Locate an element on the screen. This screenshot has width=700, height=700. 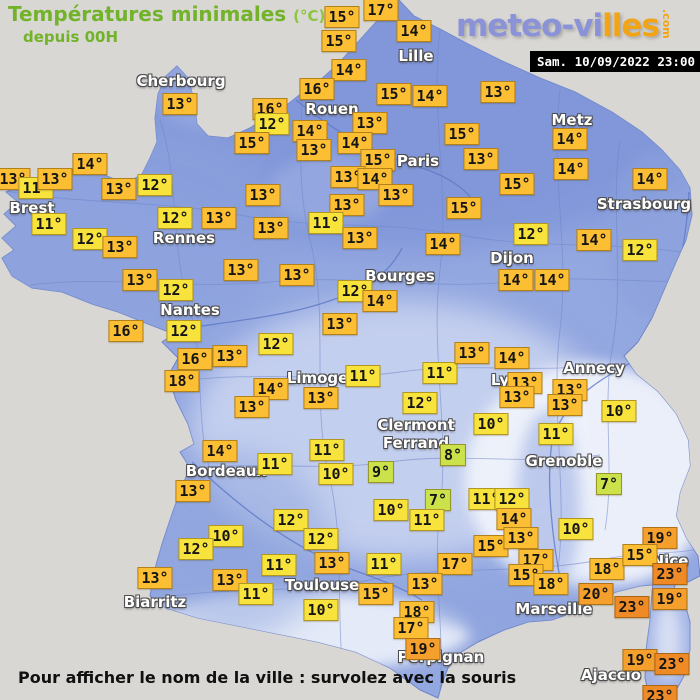
temperature-badge: 8° is located at coordinates (453, 455).